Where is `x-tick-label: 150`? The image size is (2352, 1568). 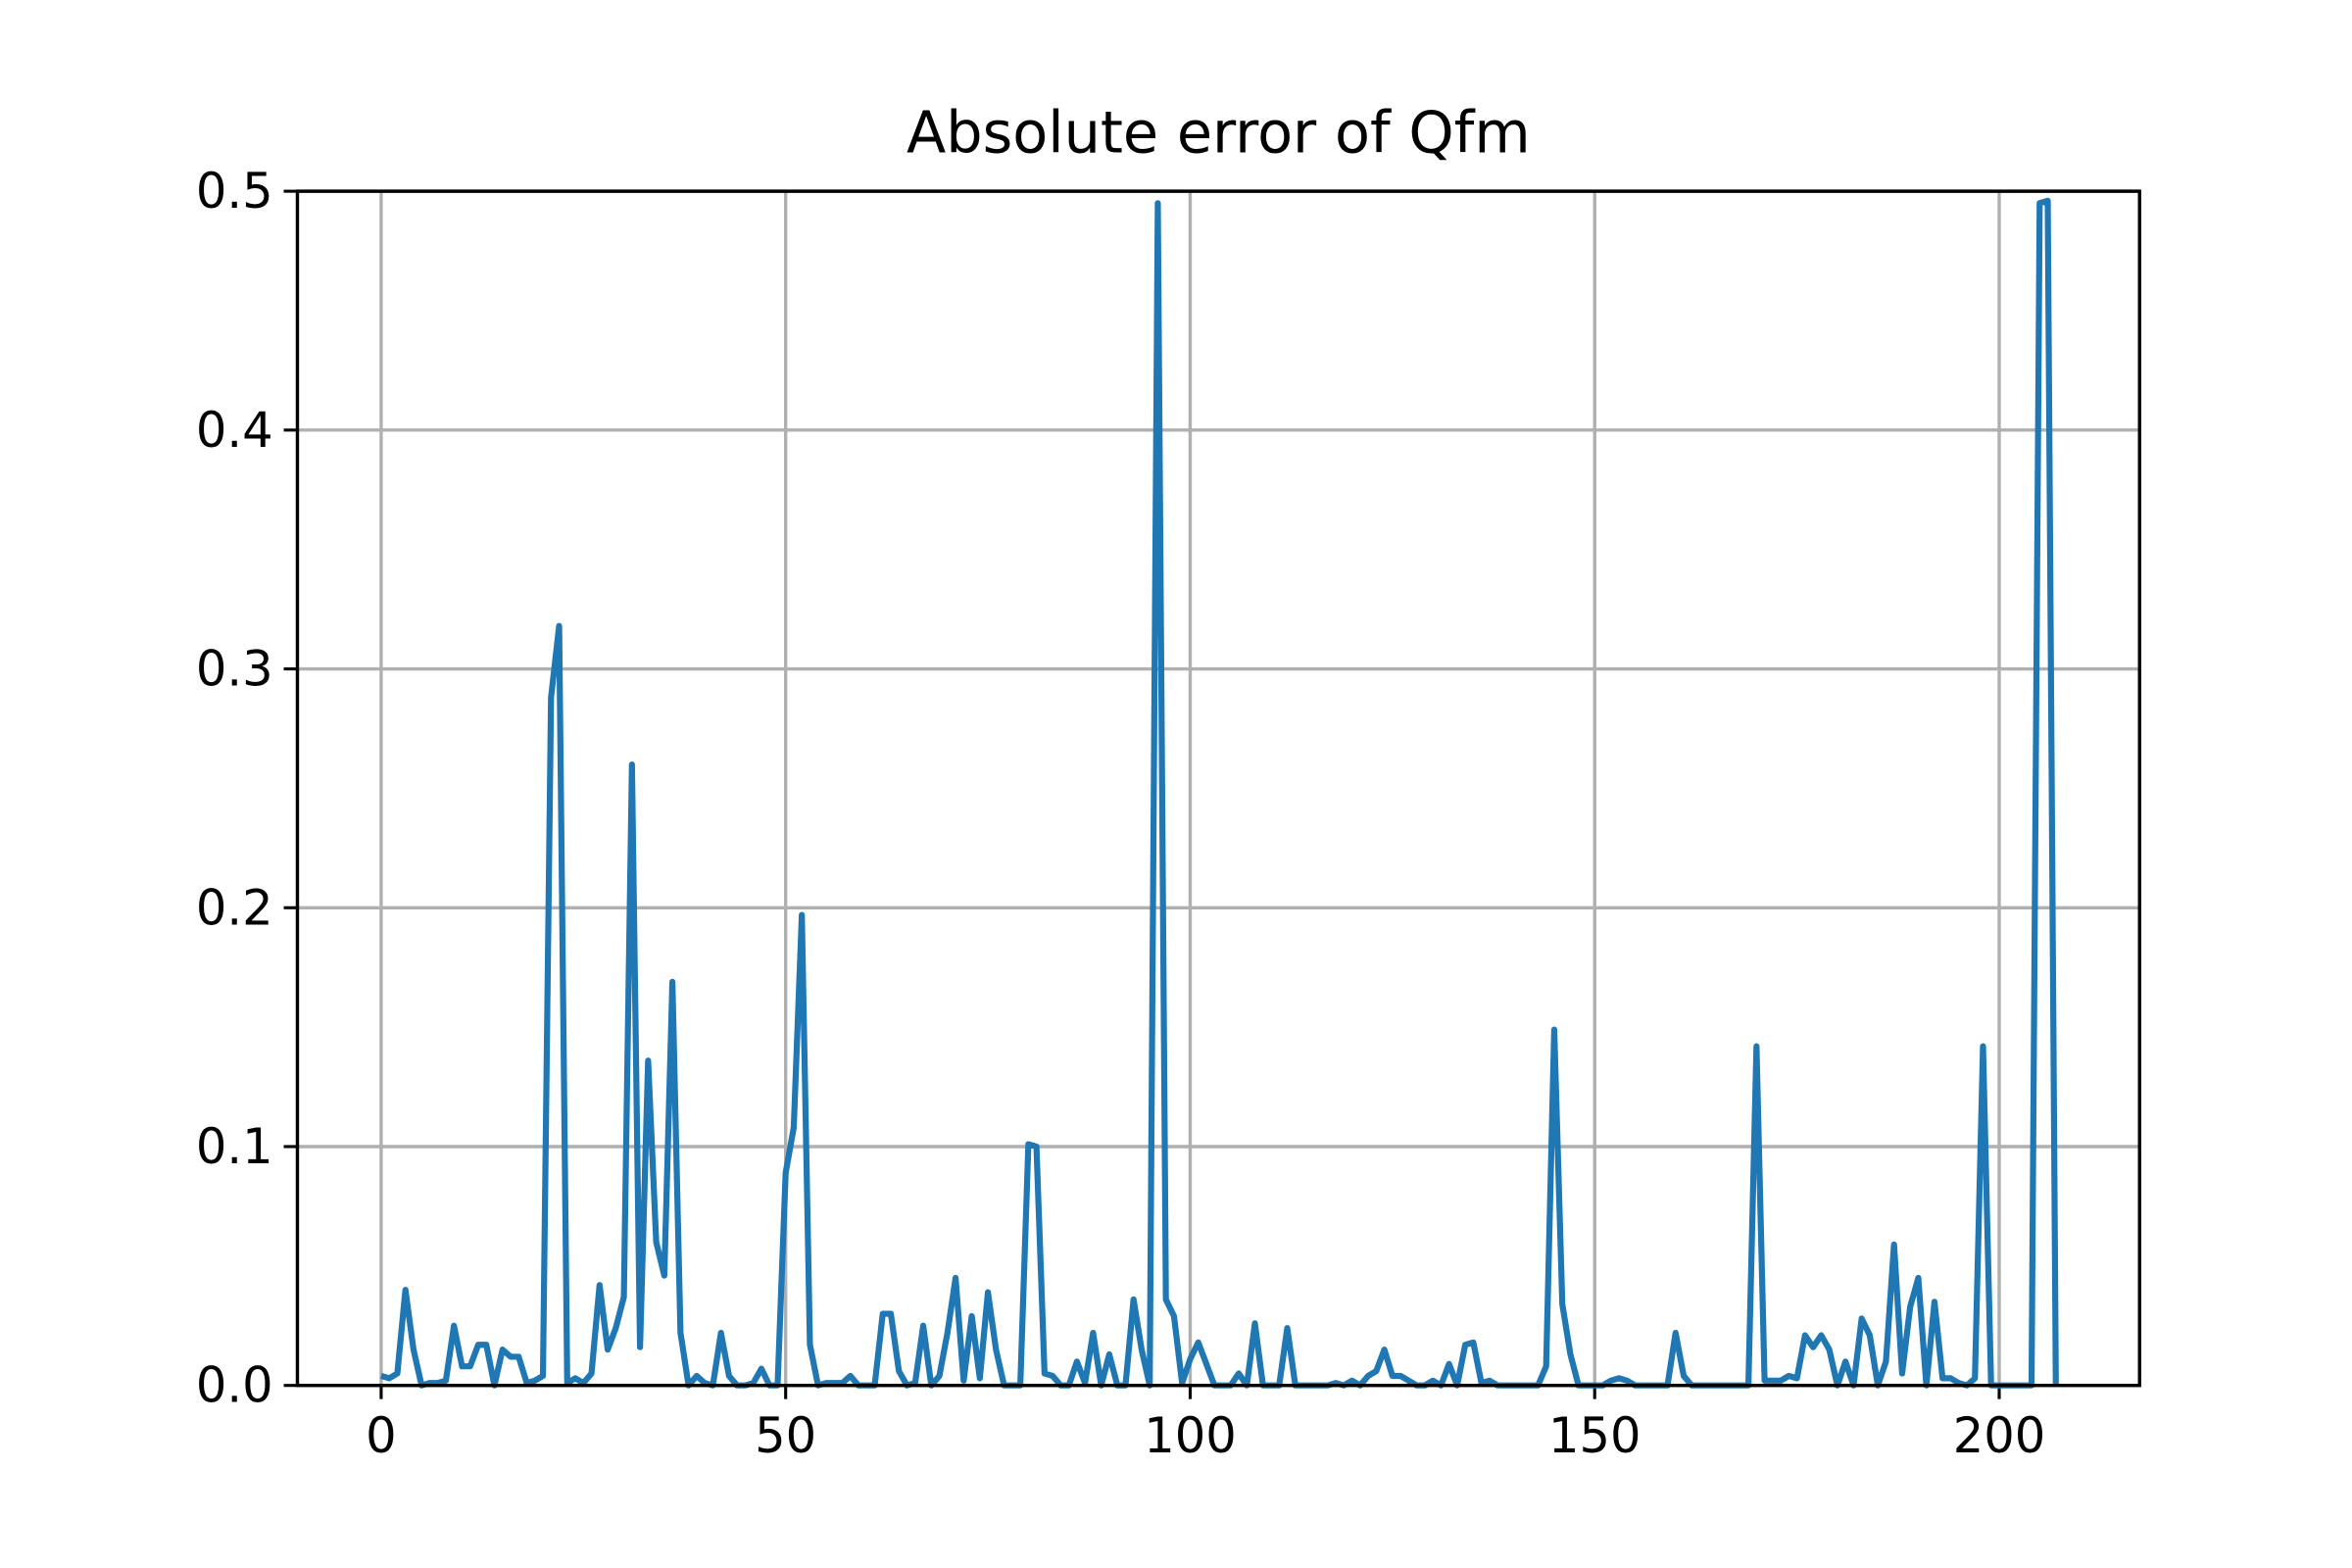
x-tick-label: 150 is located at coordinates (1595, 1435).